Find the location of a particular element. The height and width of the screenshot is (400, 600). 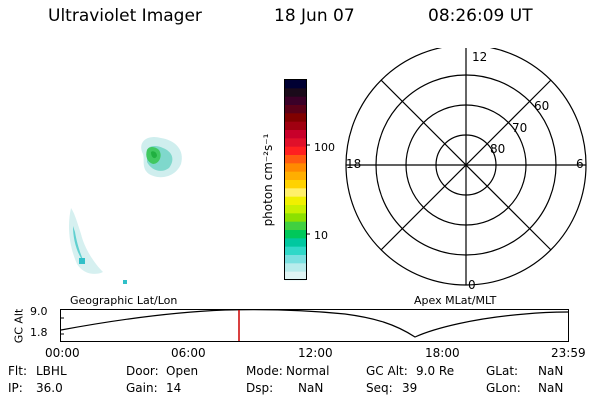

status-mode-label: Mode: is located at coordinates (264, 371).